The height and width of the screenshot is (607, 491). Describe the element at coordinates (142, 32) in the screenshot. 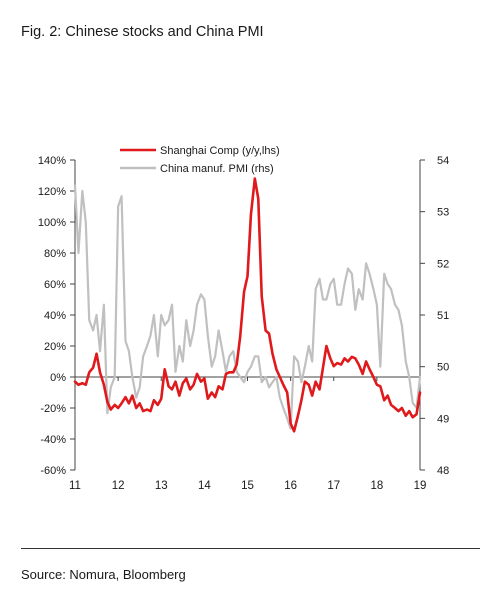

I see `figure-title: Fig. 2: Chinese stocks and China PMI` at that location.